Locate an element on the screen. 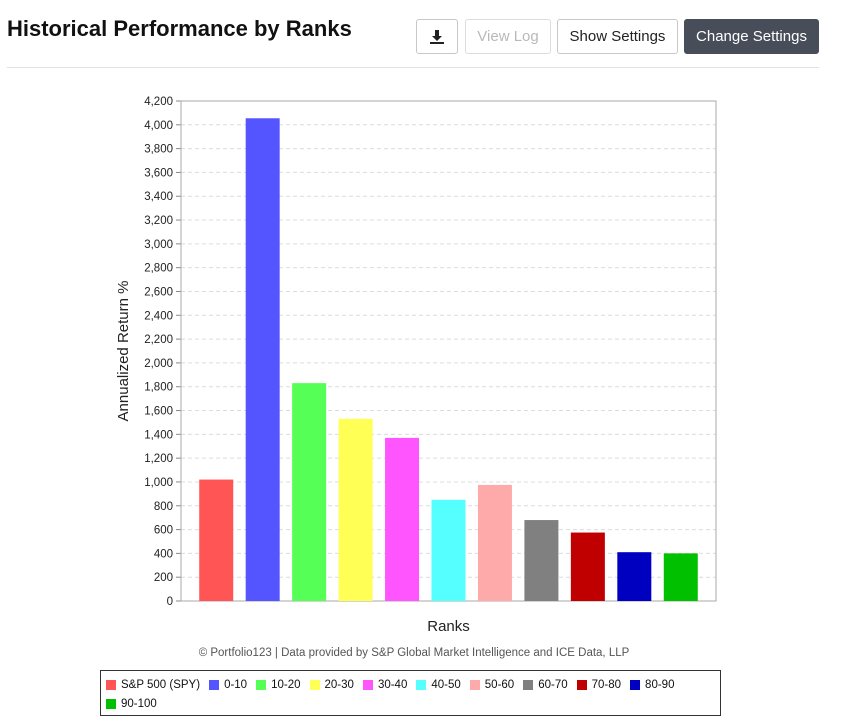  download-icon is located at coordinates (437, 36).